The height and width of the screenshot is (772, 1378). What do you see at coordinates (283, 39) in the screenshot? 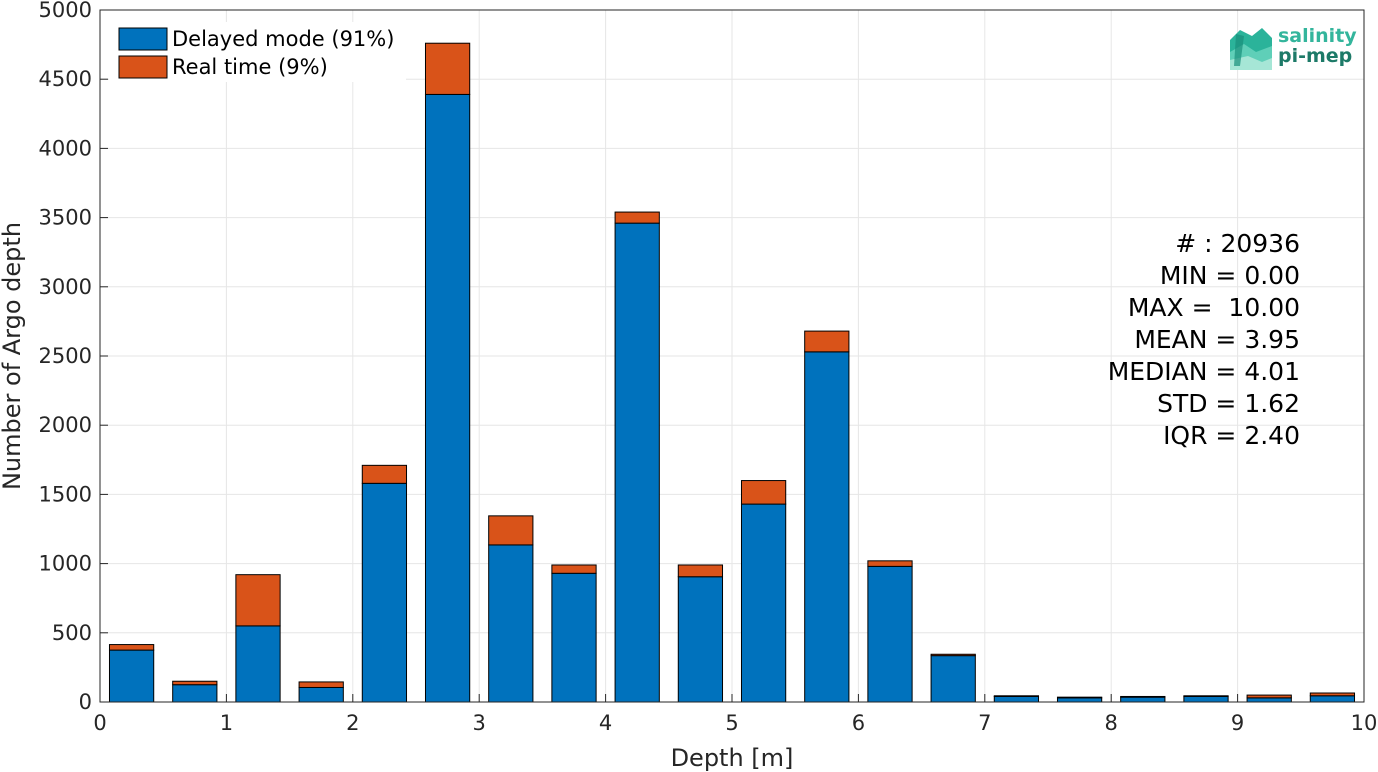
I see `legend-label-delayed-mode: Delayed mode (91%)` at bounding box center [283, 39].